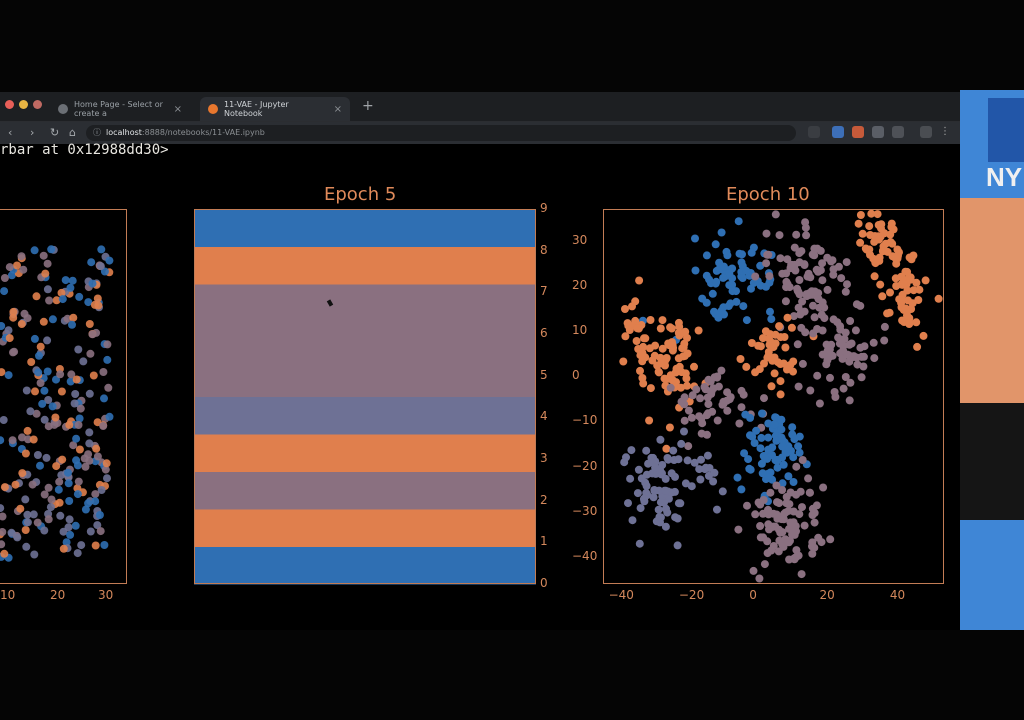  Describe the element at coordinates (120, 109) in the screenshot. I see `tab-home-page: Home Page - Select or create a ×` at that location.